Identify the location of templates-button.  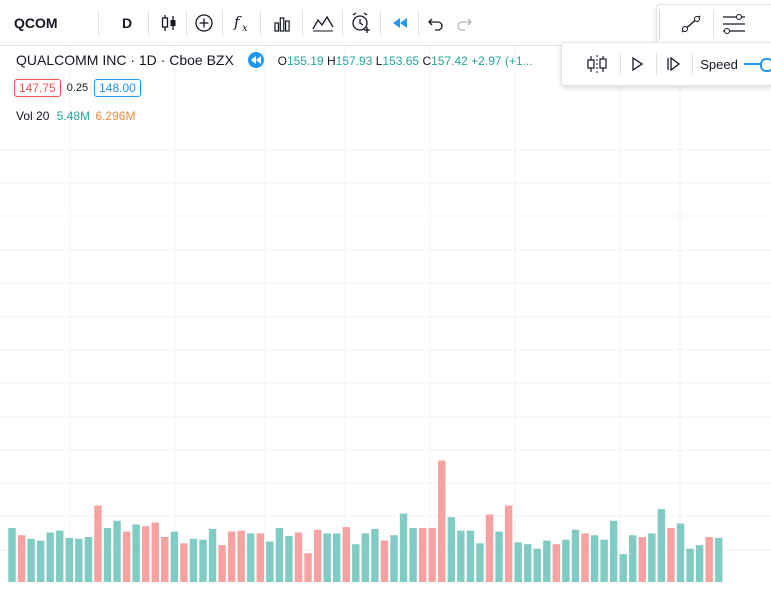
(323, 23).